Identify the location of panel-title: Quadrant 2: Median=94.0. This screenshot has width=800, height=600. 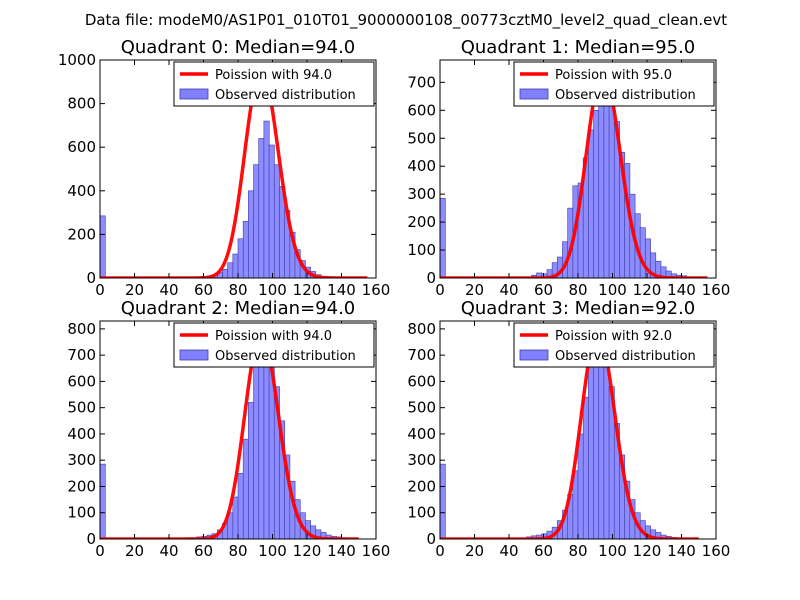
(238, 308).